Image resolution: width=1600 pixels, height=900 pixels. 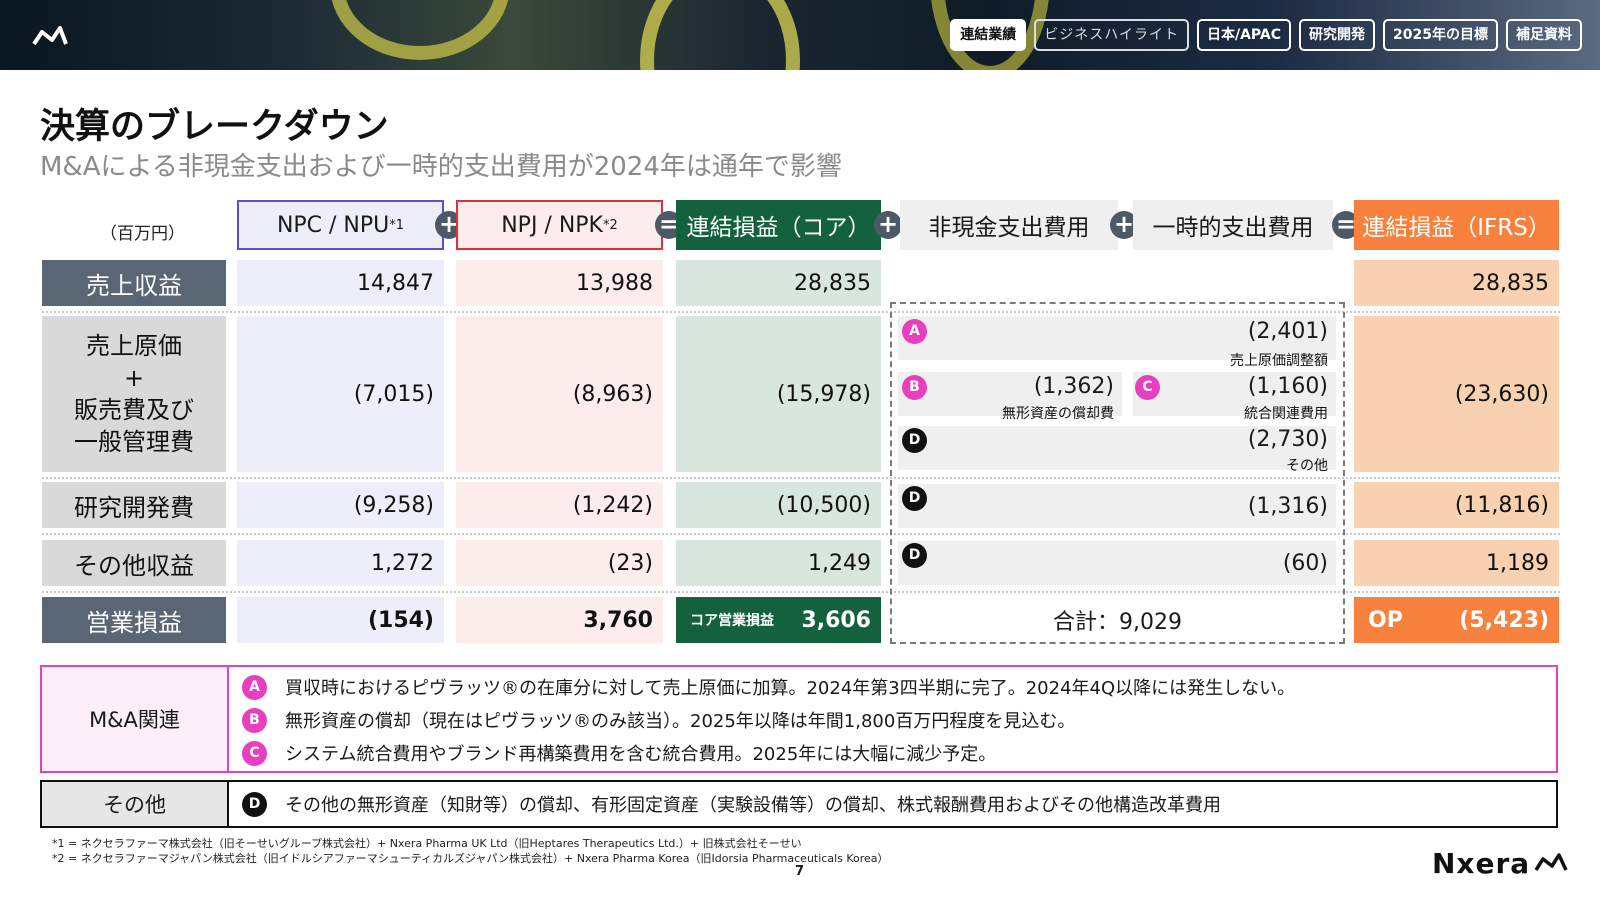 What do you see at coordinates (1117, 563) in the screenshot?
I see `adjustment-d-other-income` at bounding box center [1117, 563].